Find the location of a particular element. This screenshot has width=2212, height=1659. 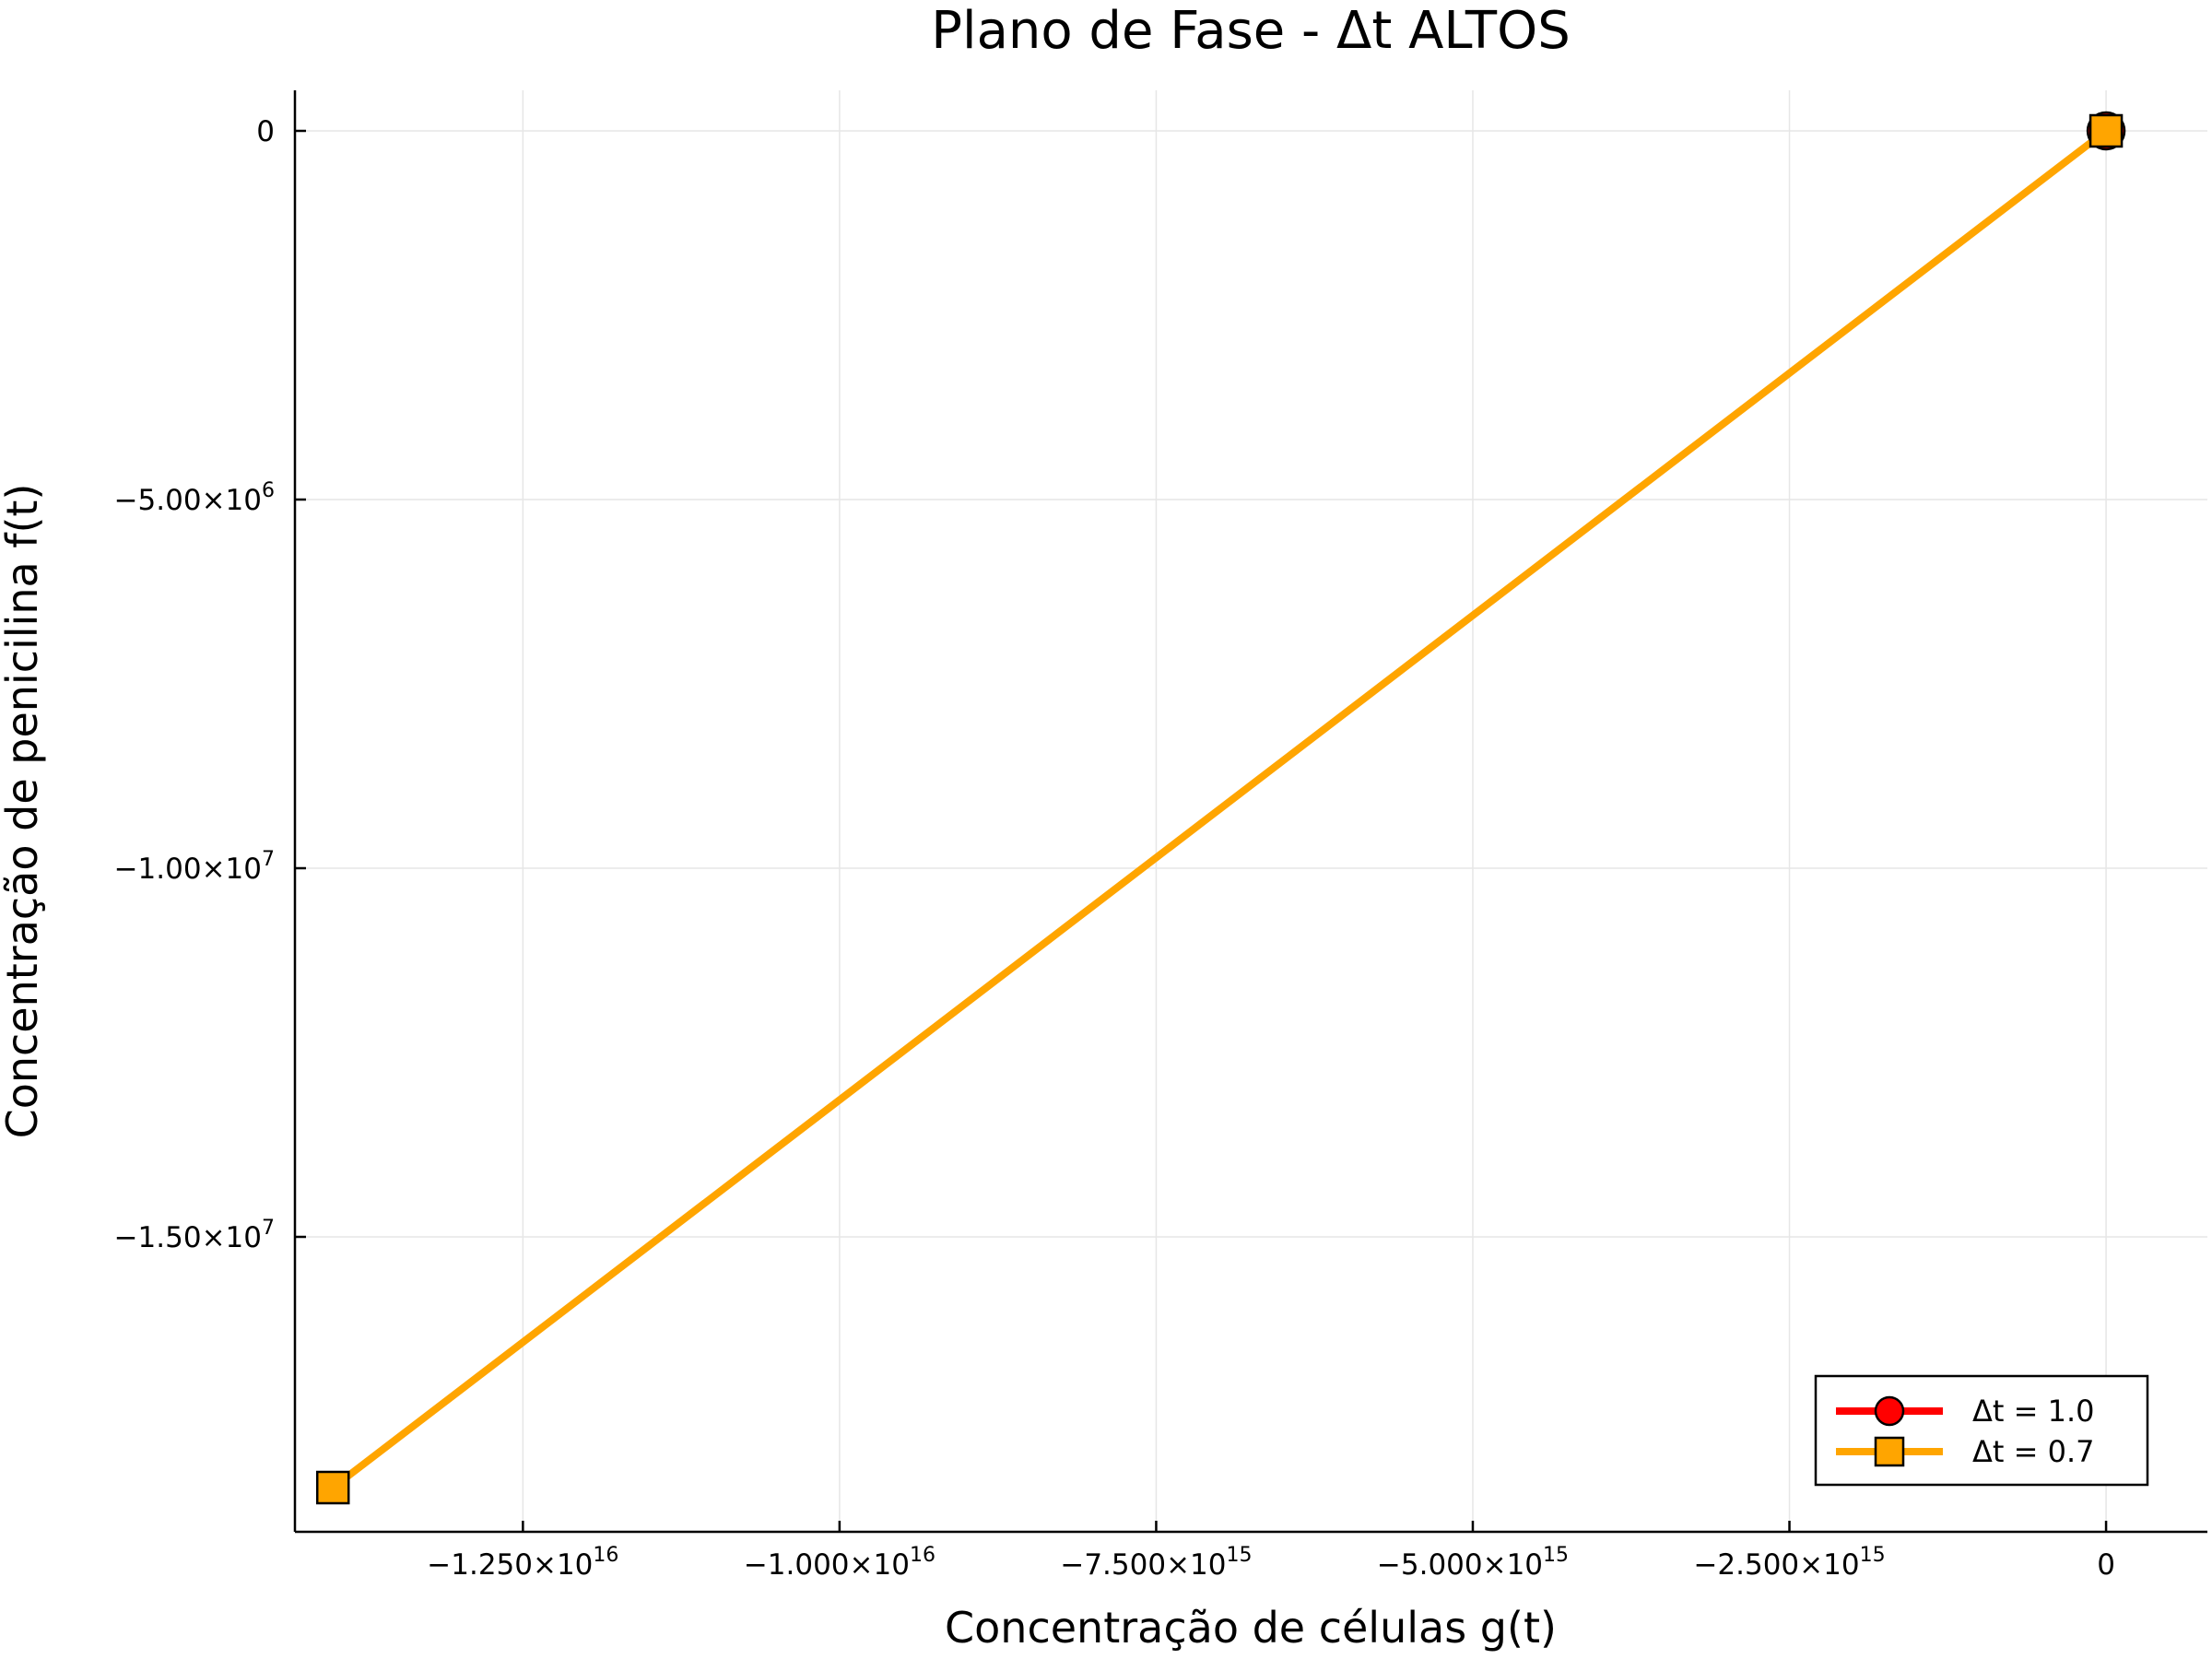

x-tick-label: −2.500×10¹⁵ is located at coordinates (1789, 1563).